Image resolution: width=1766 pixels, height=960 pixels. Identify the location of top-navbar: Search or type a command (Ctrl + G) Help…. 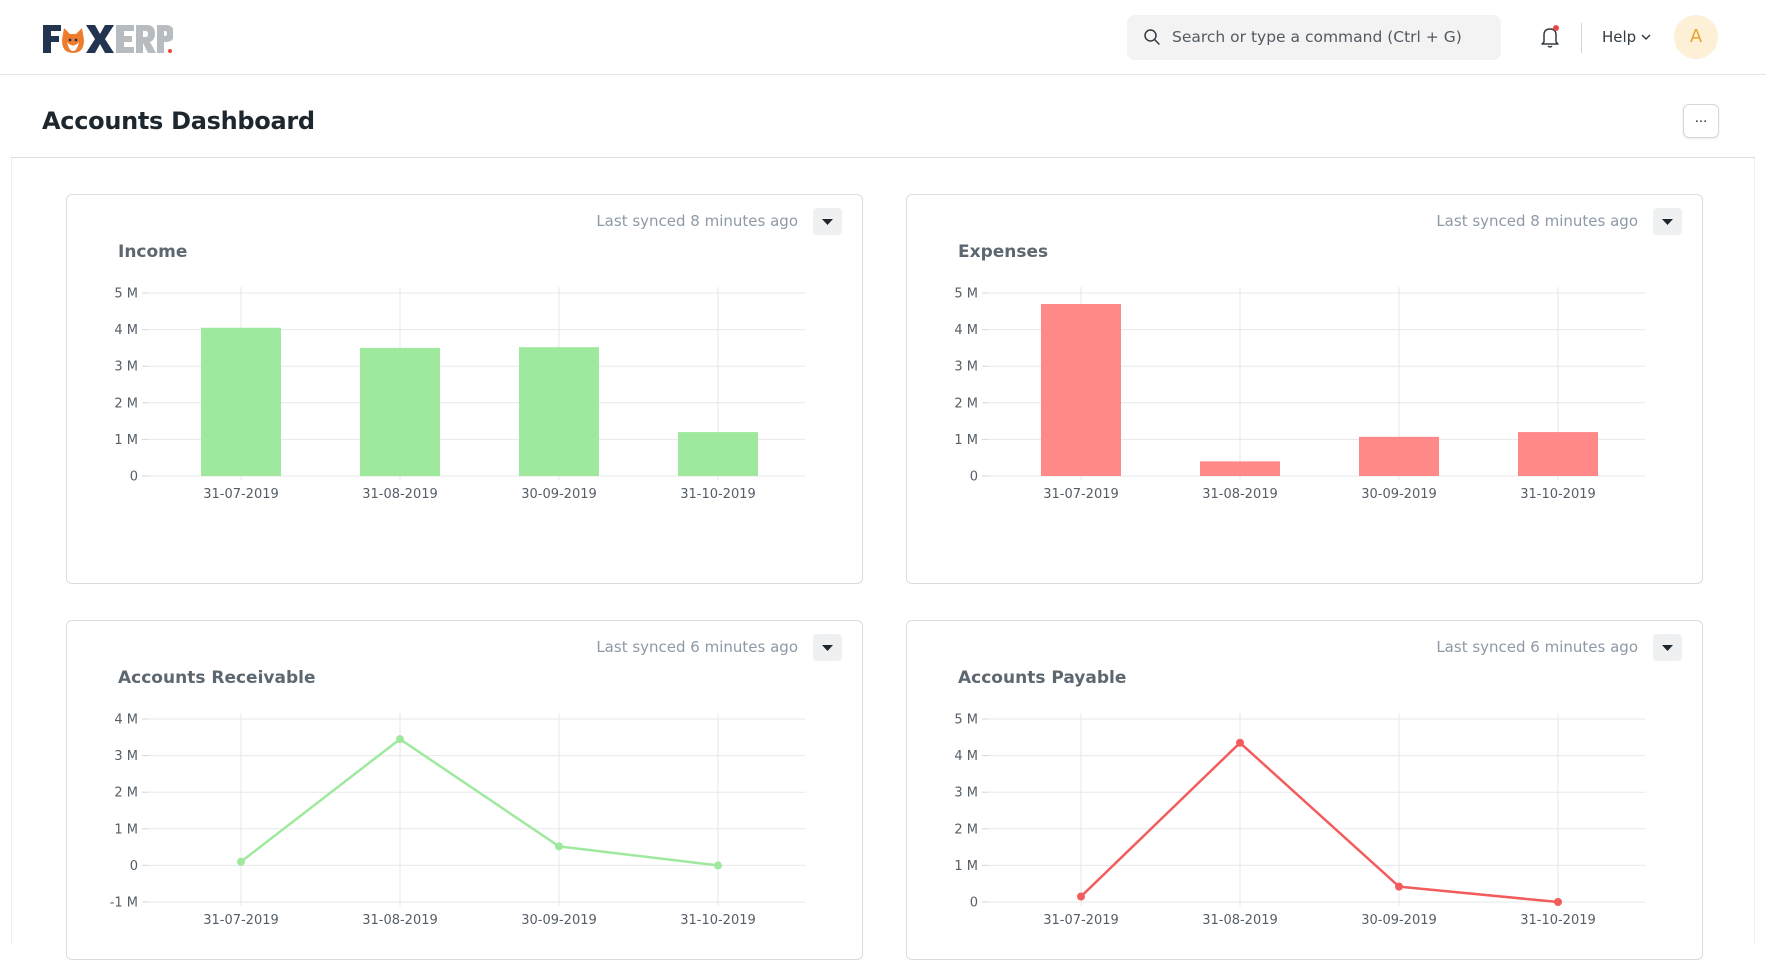
(883, 37).